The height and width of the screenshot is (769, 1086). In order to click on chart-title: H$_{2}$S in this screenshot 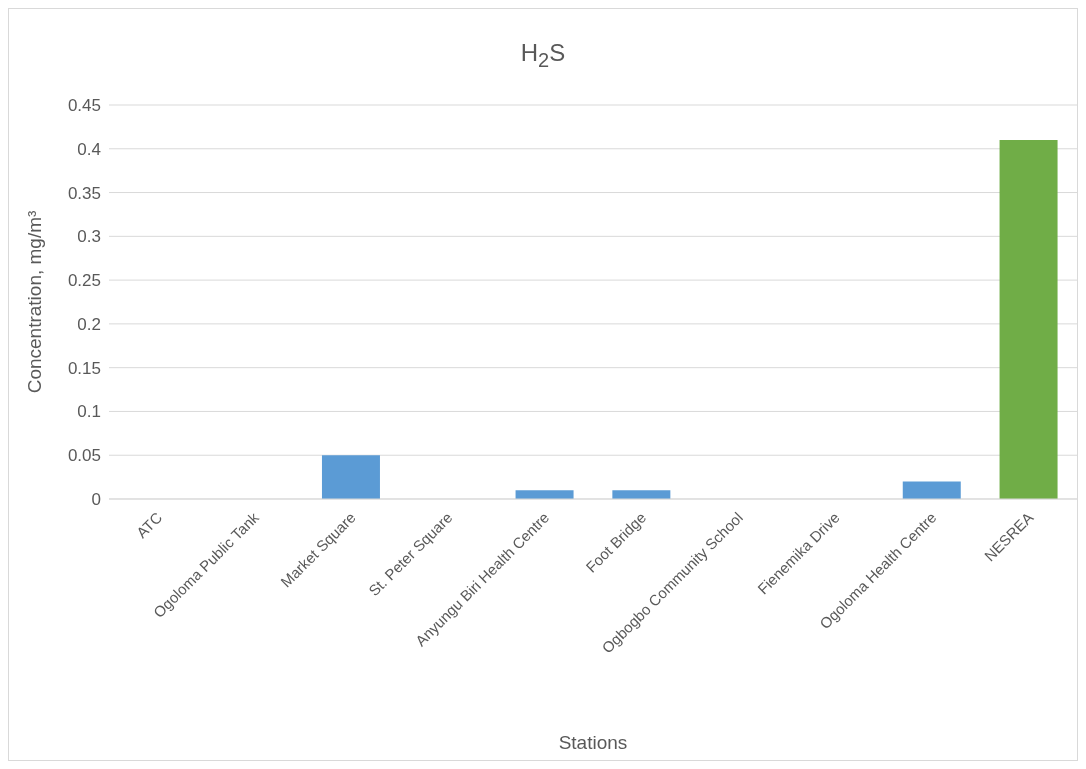, I will do `click(543, 55)`.